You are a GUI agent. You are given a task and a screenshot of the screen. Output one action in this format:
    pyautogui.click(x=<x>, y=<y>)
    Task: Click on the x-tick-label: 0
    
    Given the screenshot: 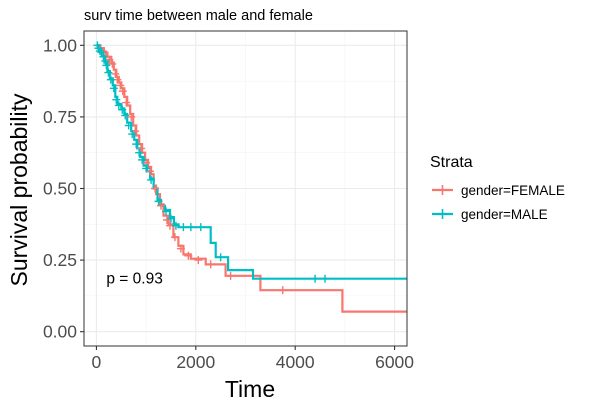 What is the action you would take?
    pyautogui.click(x=97, y=362)
    